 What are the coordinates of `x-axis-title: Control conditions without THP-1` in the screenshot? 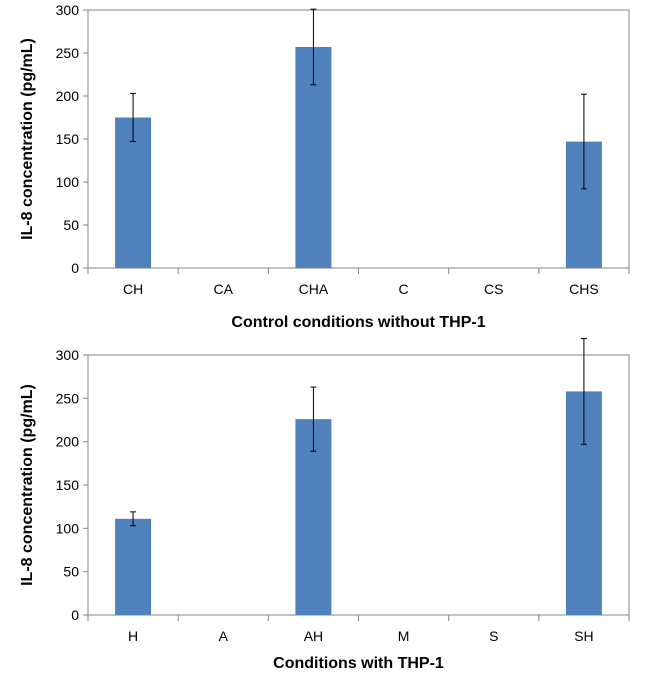 It's located at (358, 322).